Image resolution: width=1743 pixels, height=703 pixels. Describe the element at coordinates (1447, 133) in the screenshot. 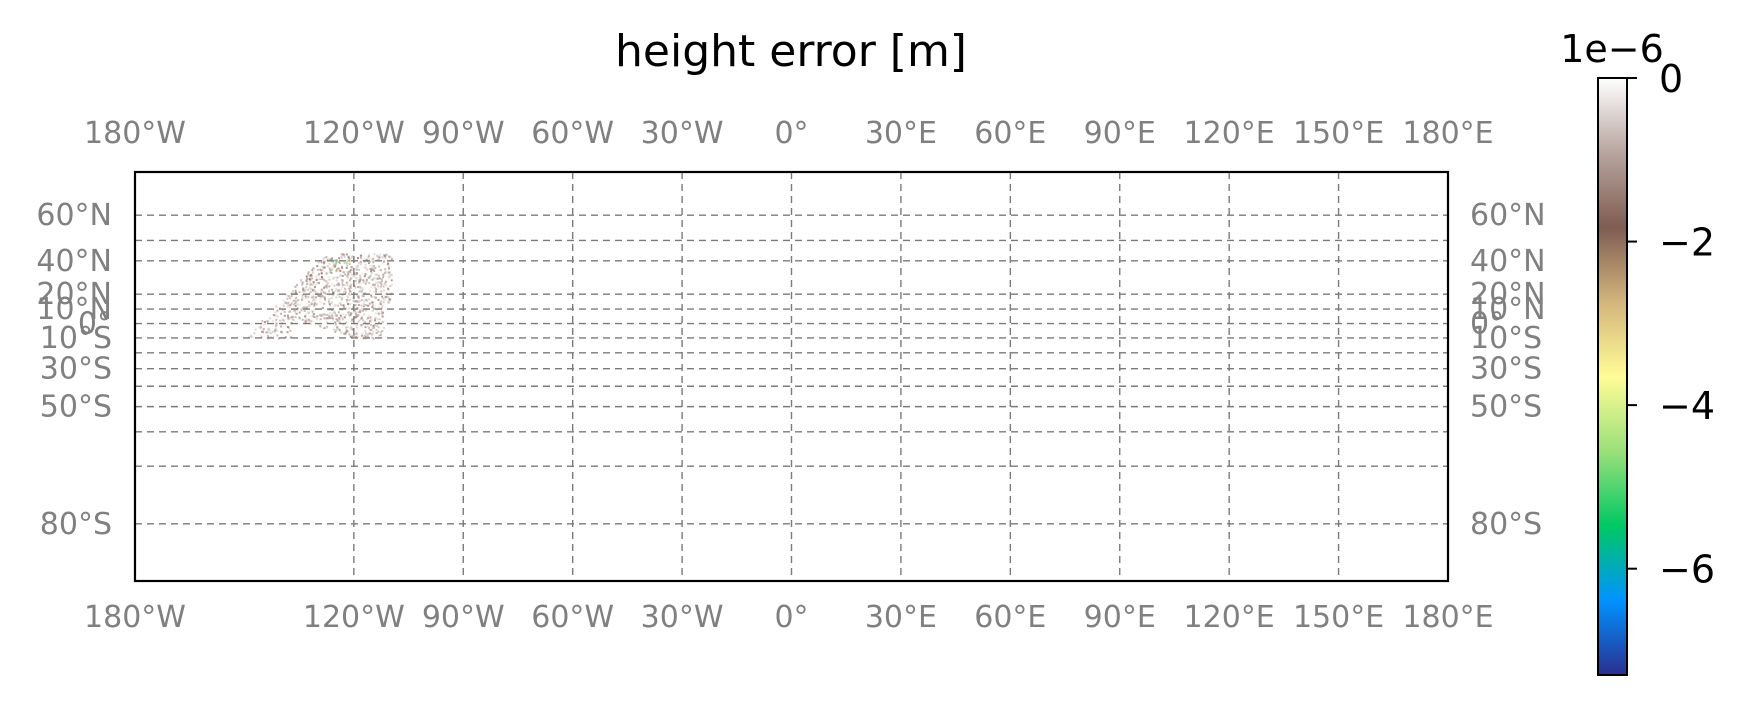

I see `lon-tick-label-top: 180°E` at that location.